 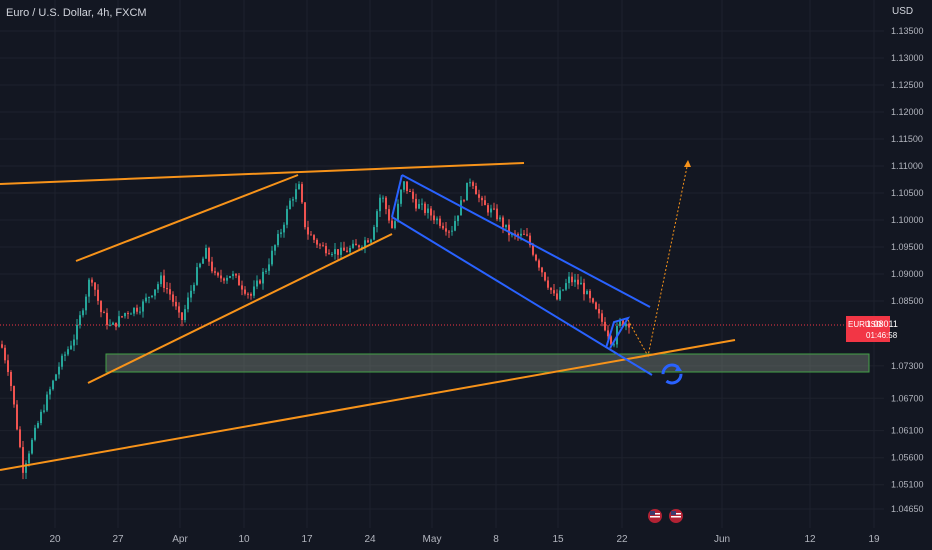 What do you see at coordinates (76, 13) in the screenshot?
I see `chart-title: Euro / U.S. Dollar, 4h, FXCM` at bounding box center [76, 13].